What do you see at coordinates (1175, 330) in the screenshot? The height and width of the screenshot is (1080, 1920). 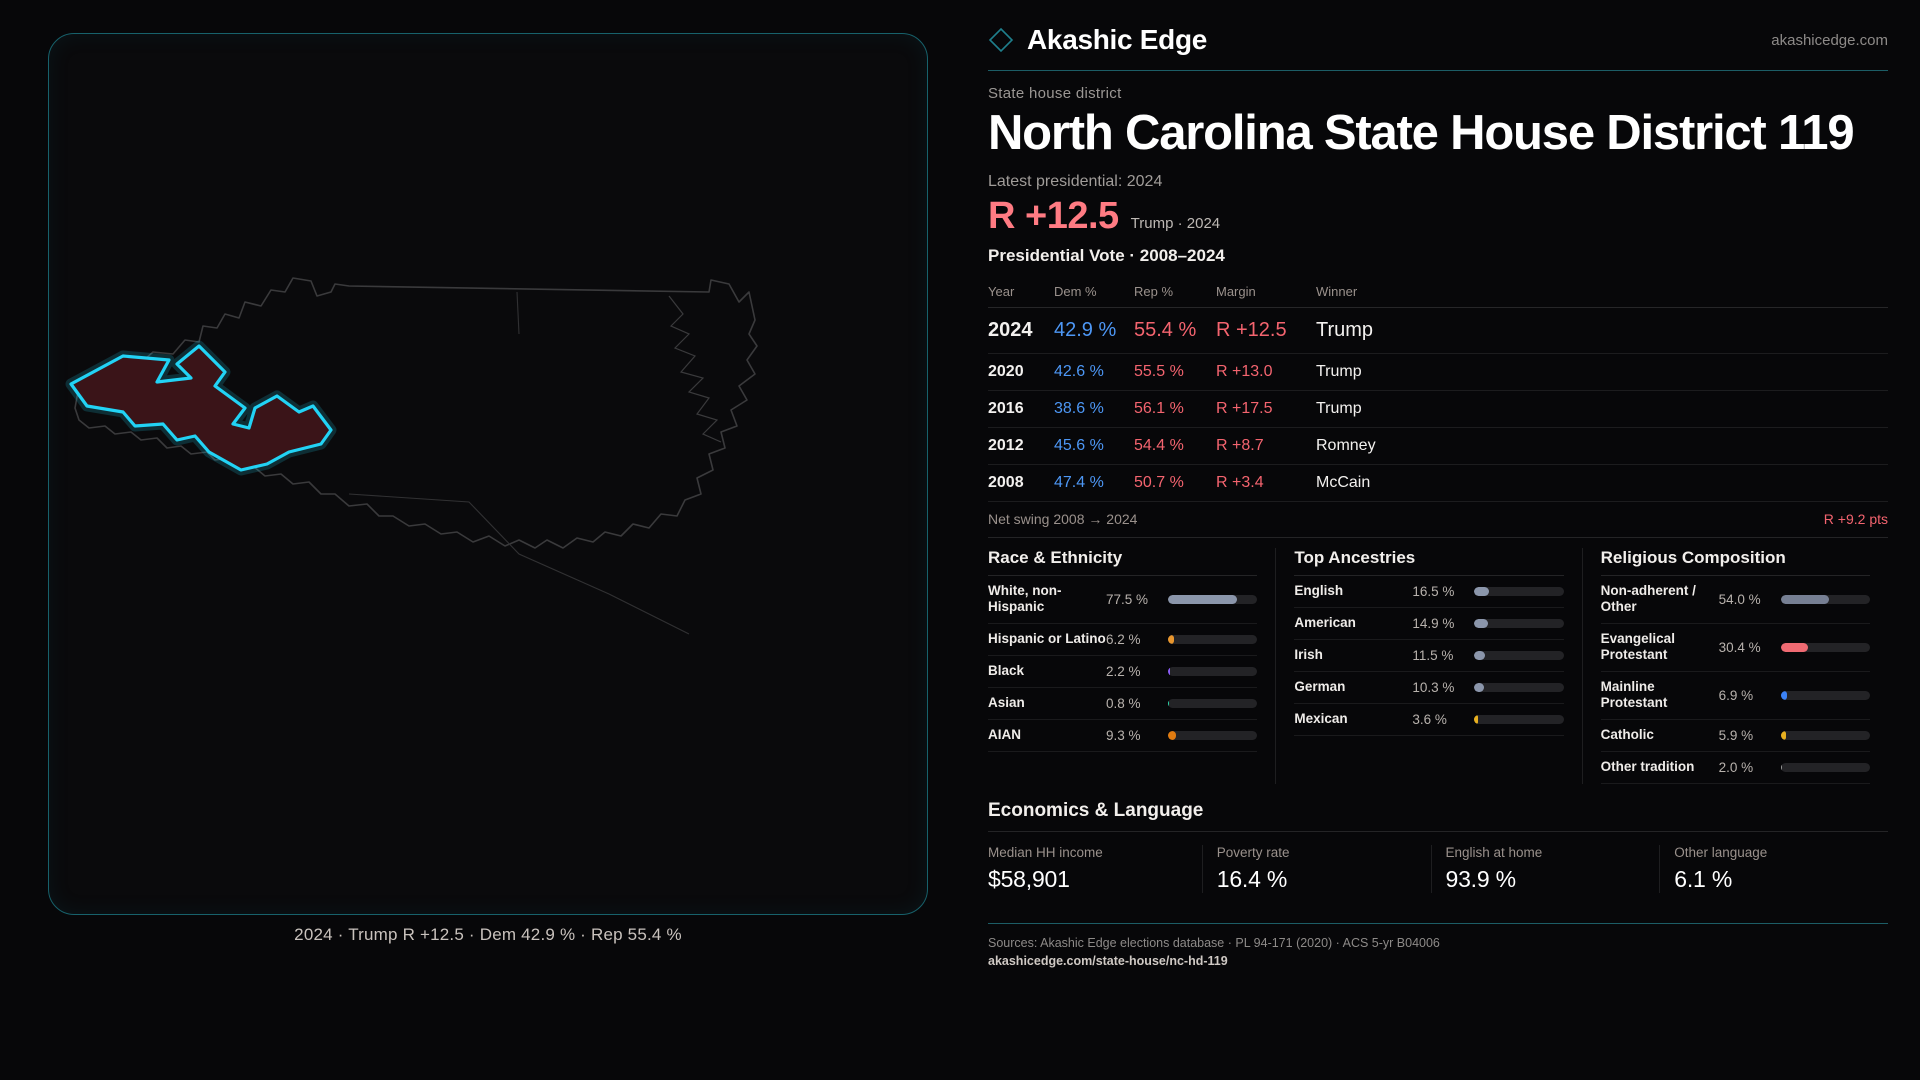 I see `cell-rep: 55.4 %` at bounding box center [1175, 330].